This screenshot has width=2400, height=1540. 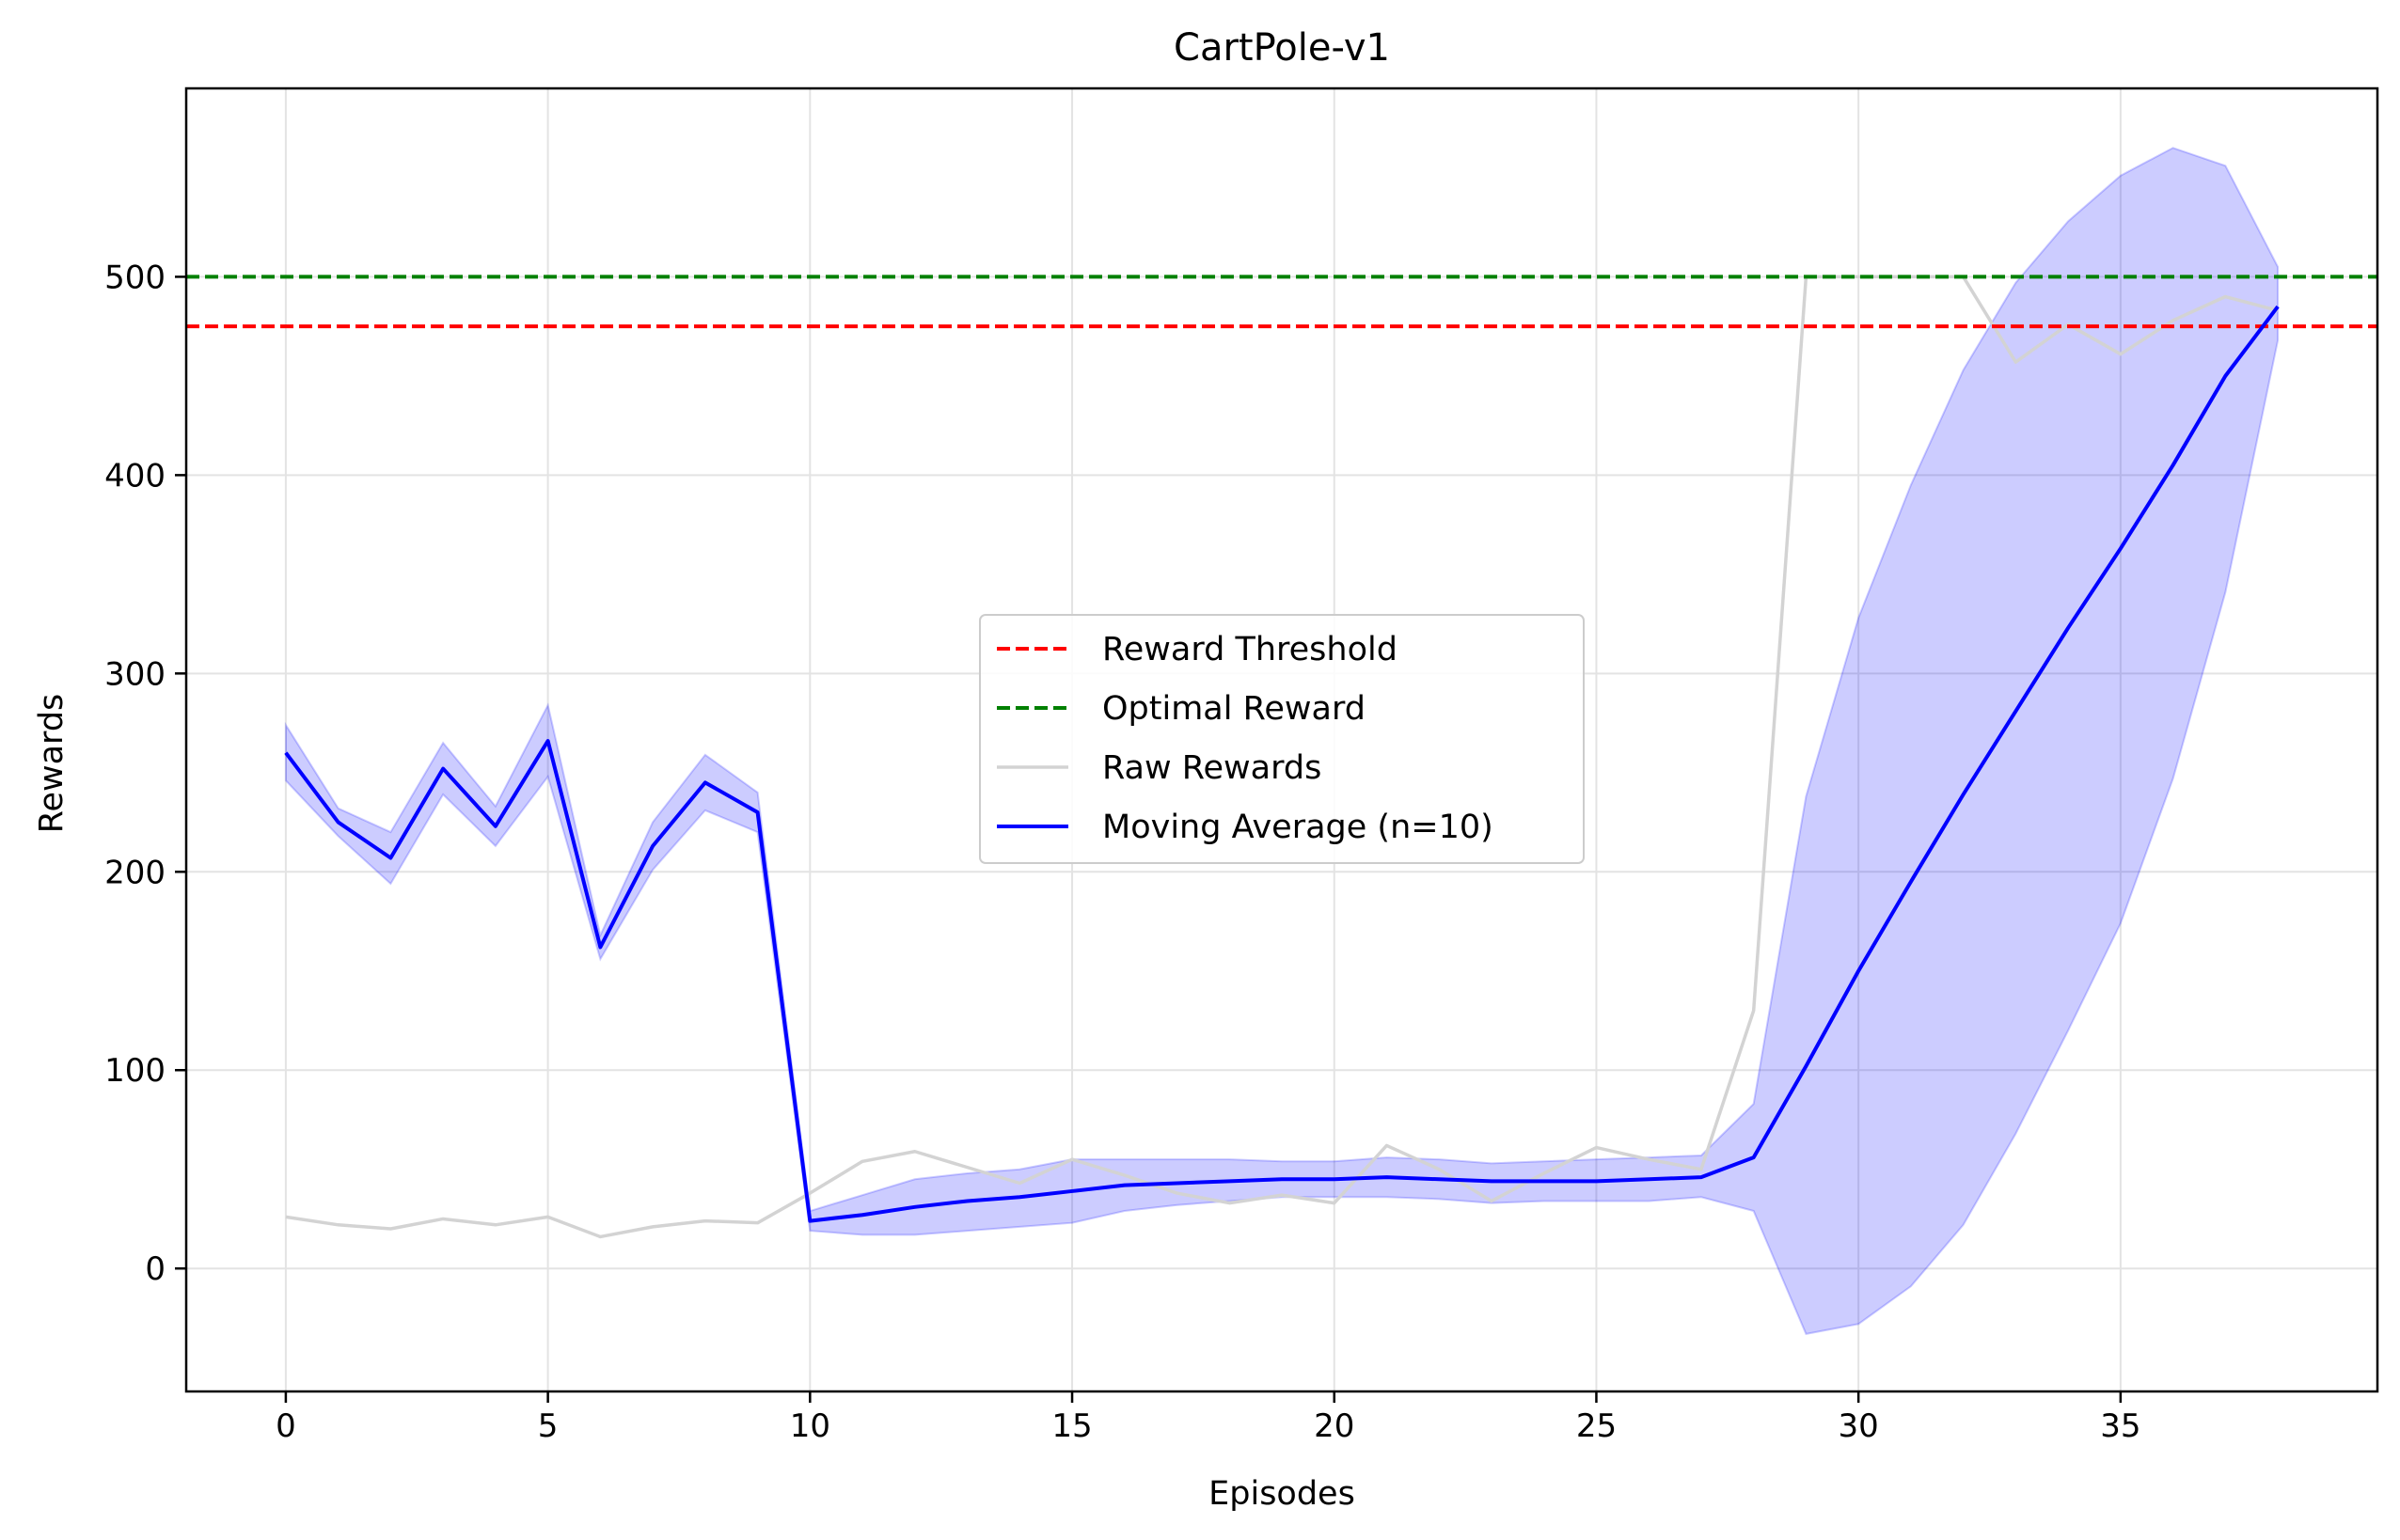 What do you see at coordinates (1249, 649) in the screenshot?
I see `legend-reward-threshold-label: Reward Threshold` at bounding box center [1249, 649].